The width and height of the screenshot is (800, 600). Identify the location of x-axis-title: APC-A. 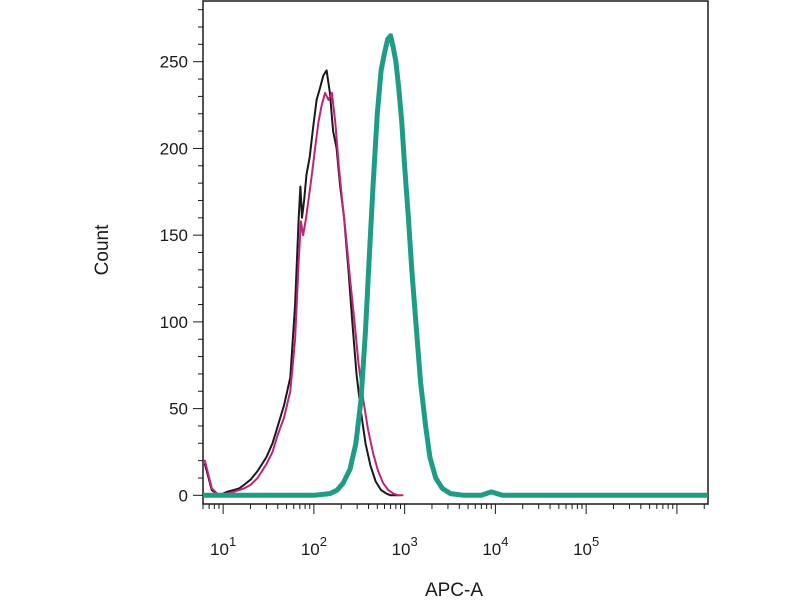
(454, 590).